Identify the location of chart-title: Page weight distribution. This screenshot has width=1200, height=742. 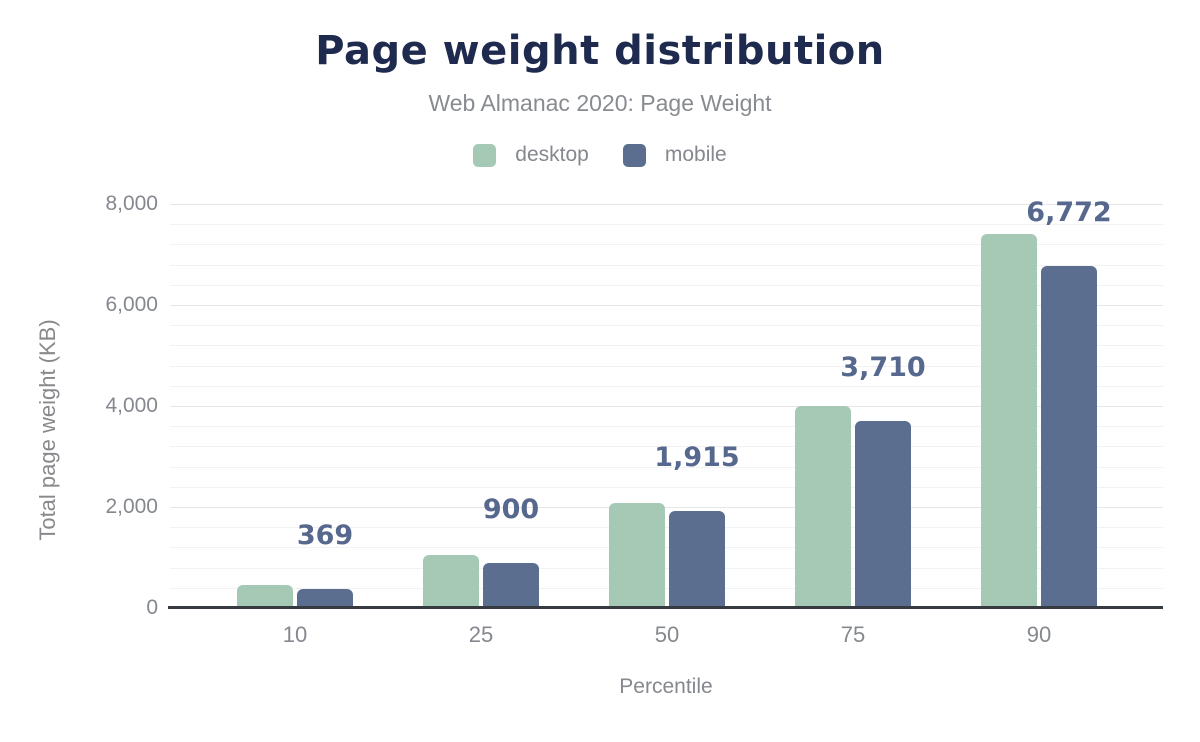
(600, 51).